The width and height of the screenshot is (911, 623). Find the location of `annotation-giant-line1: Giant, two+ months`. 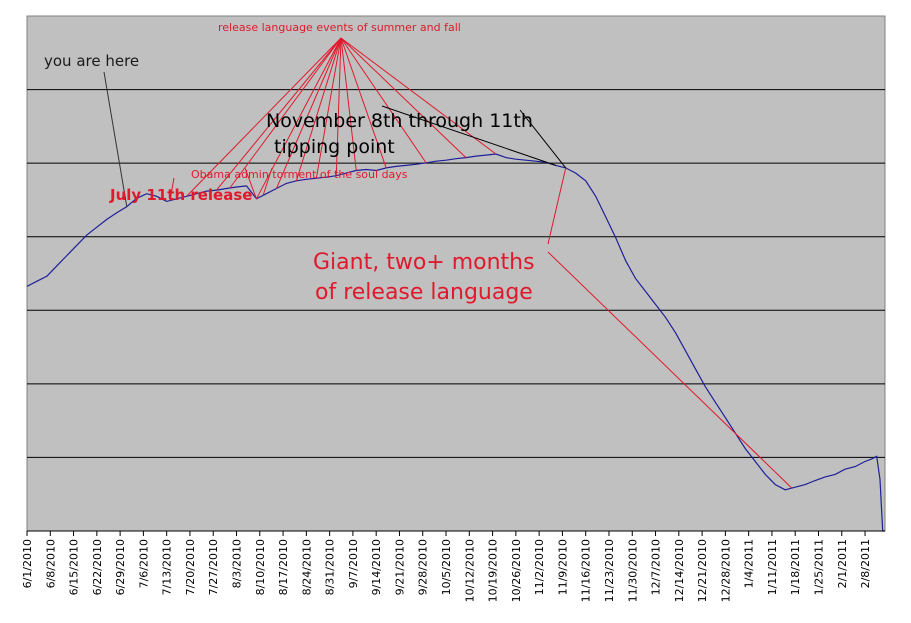

annotation-giant-line1: Giant, two+ months is located at coordinates (424, 262).